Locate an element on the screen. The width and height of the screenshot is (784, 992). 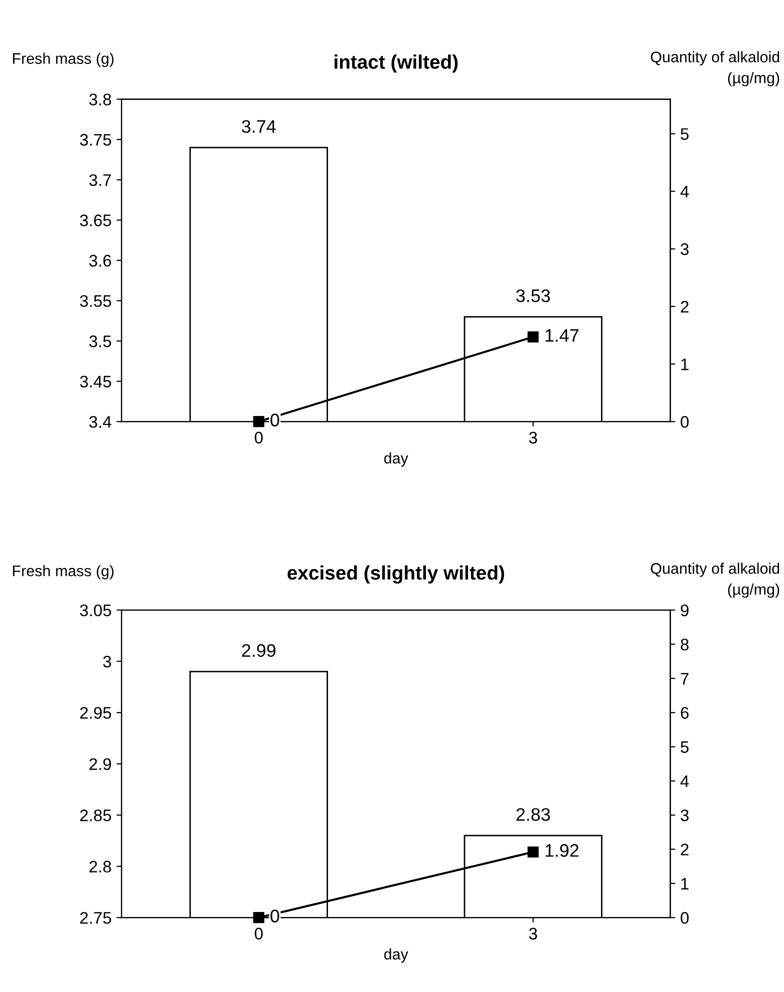
y-tick-label: 3.4 is located at coordinates (100, 422).